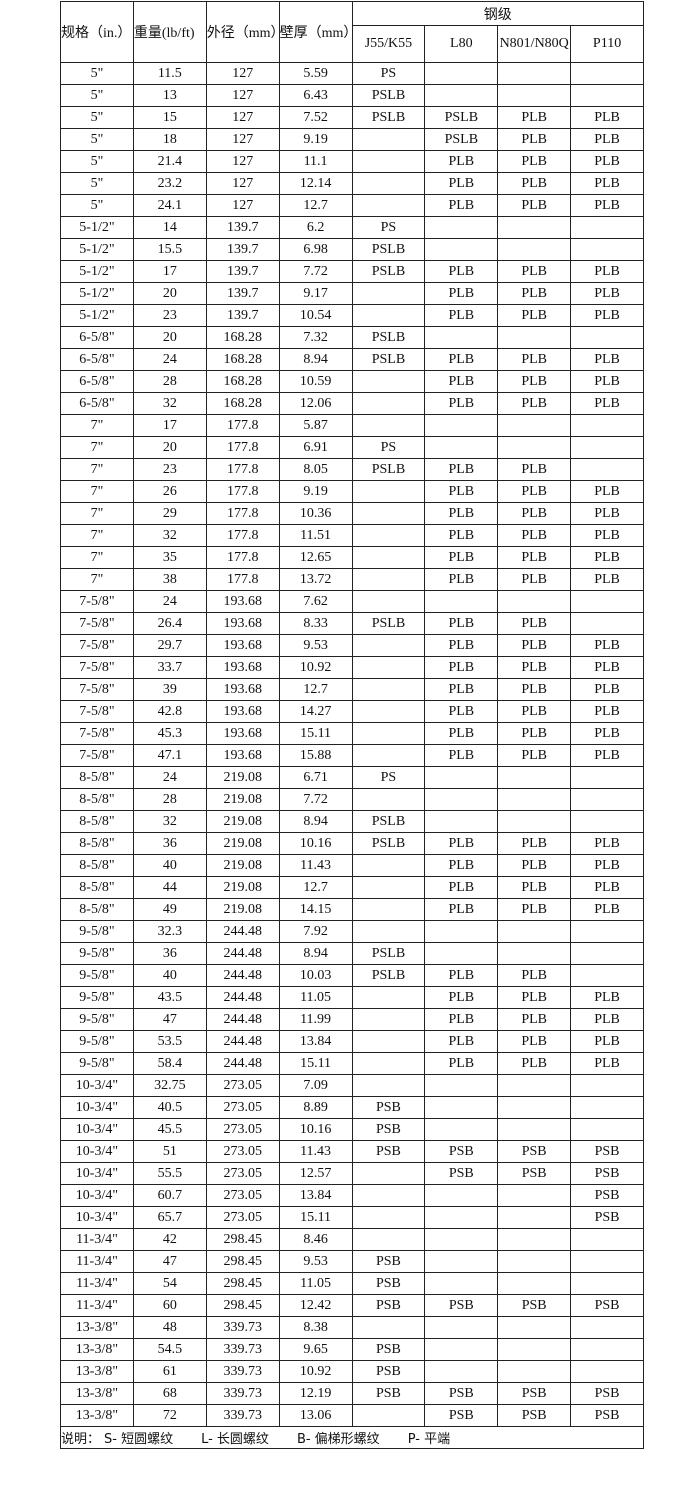 Image resolution: width=700 pixels, height=1501 pixels. What do you see at coordinates (315, 1415) in the screenshot?
I see `table-cell: 13.06` at bounding box center [315, 1415].